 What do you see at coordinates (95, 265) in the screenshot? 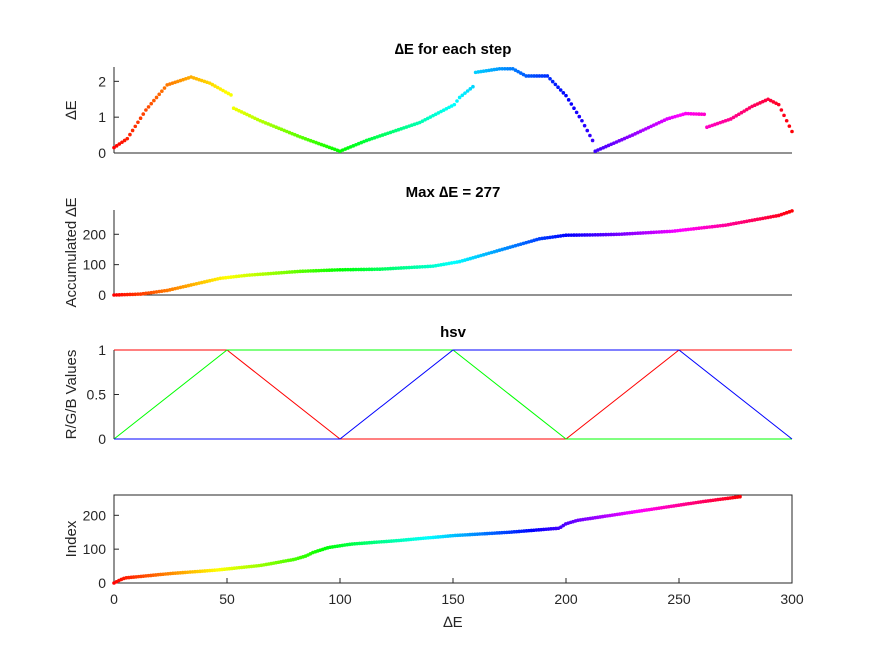
I see `y-tick-label: 100` at bounding box center [95, 265].